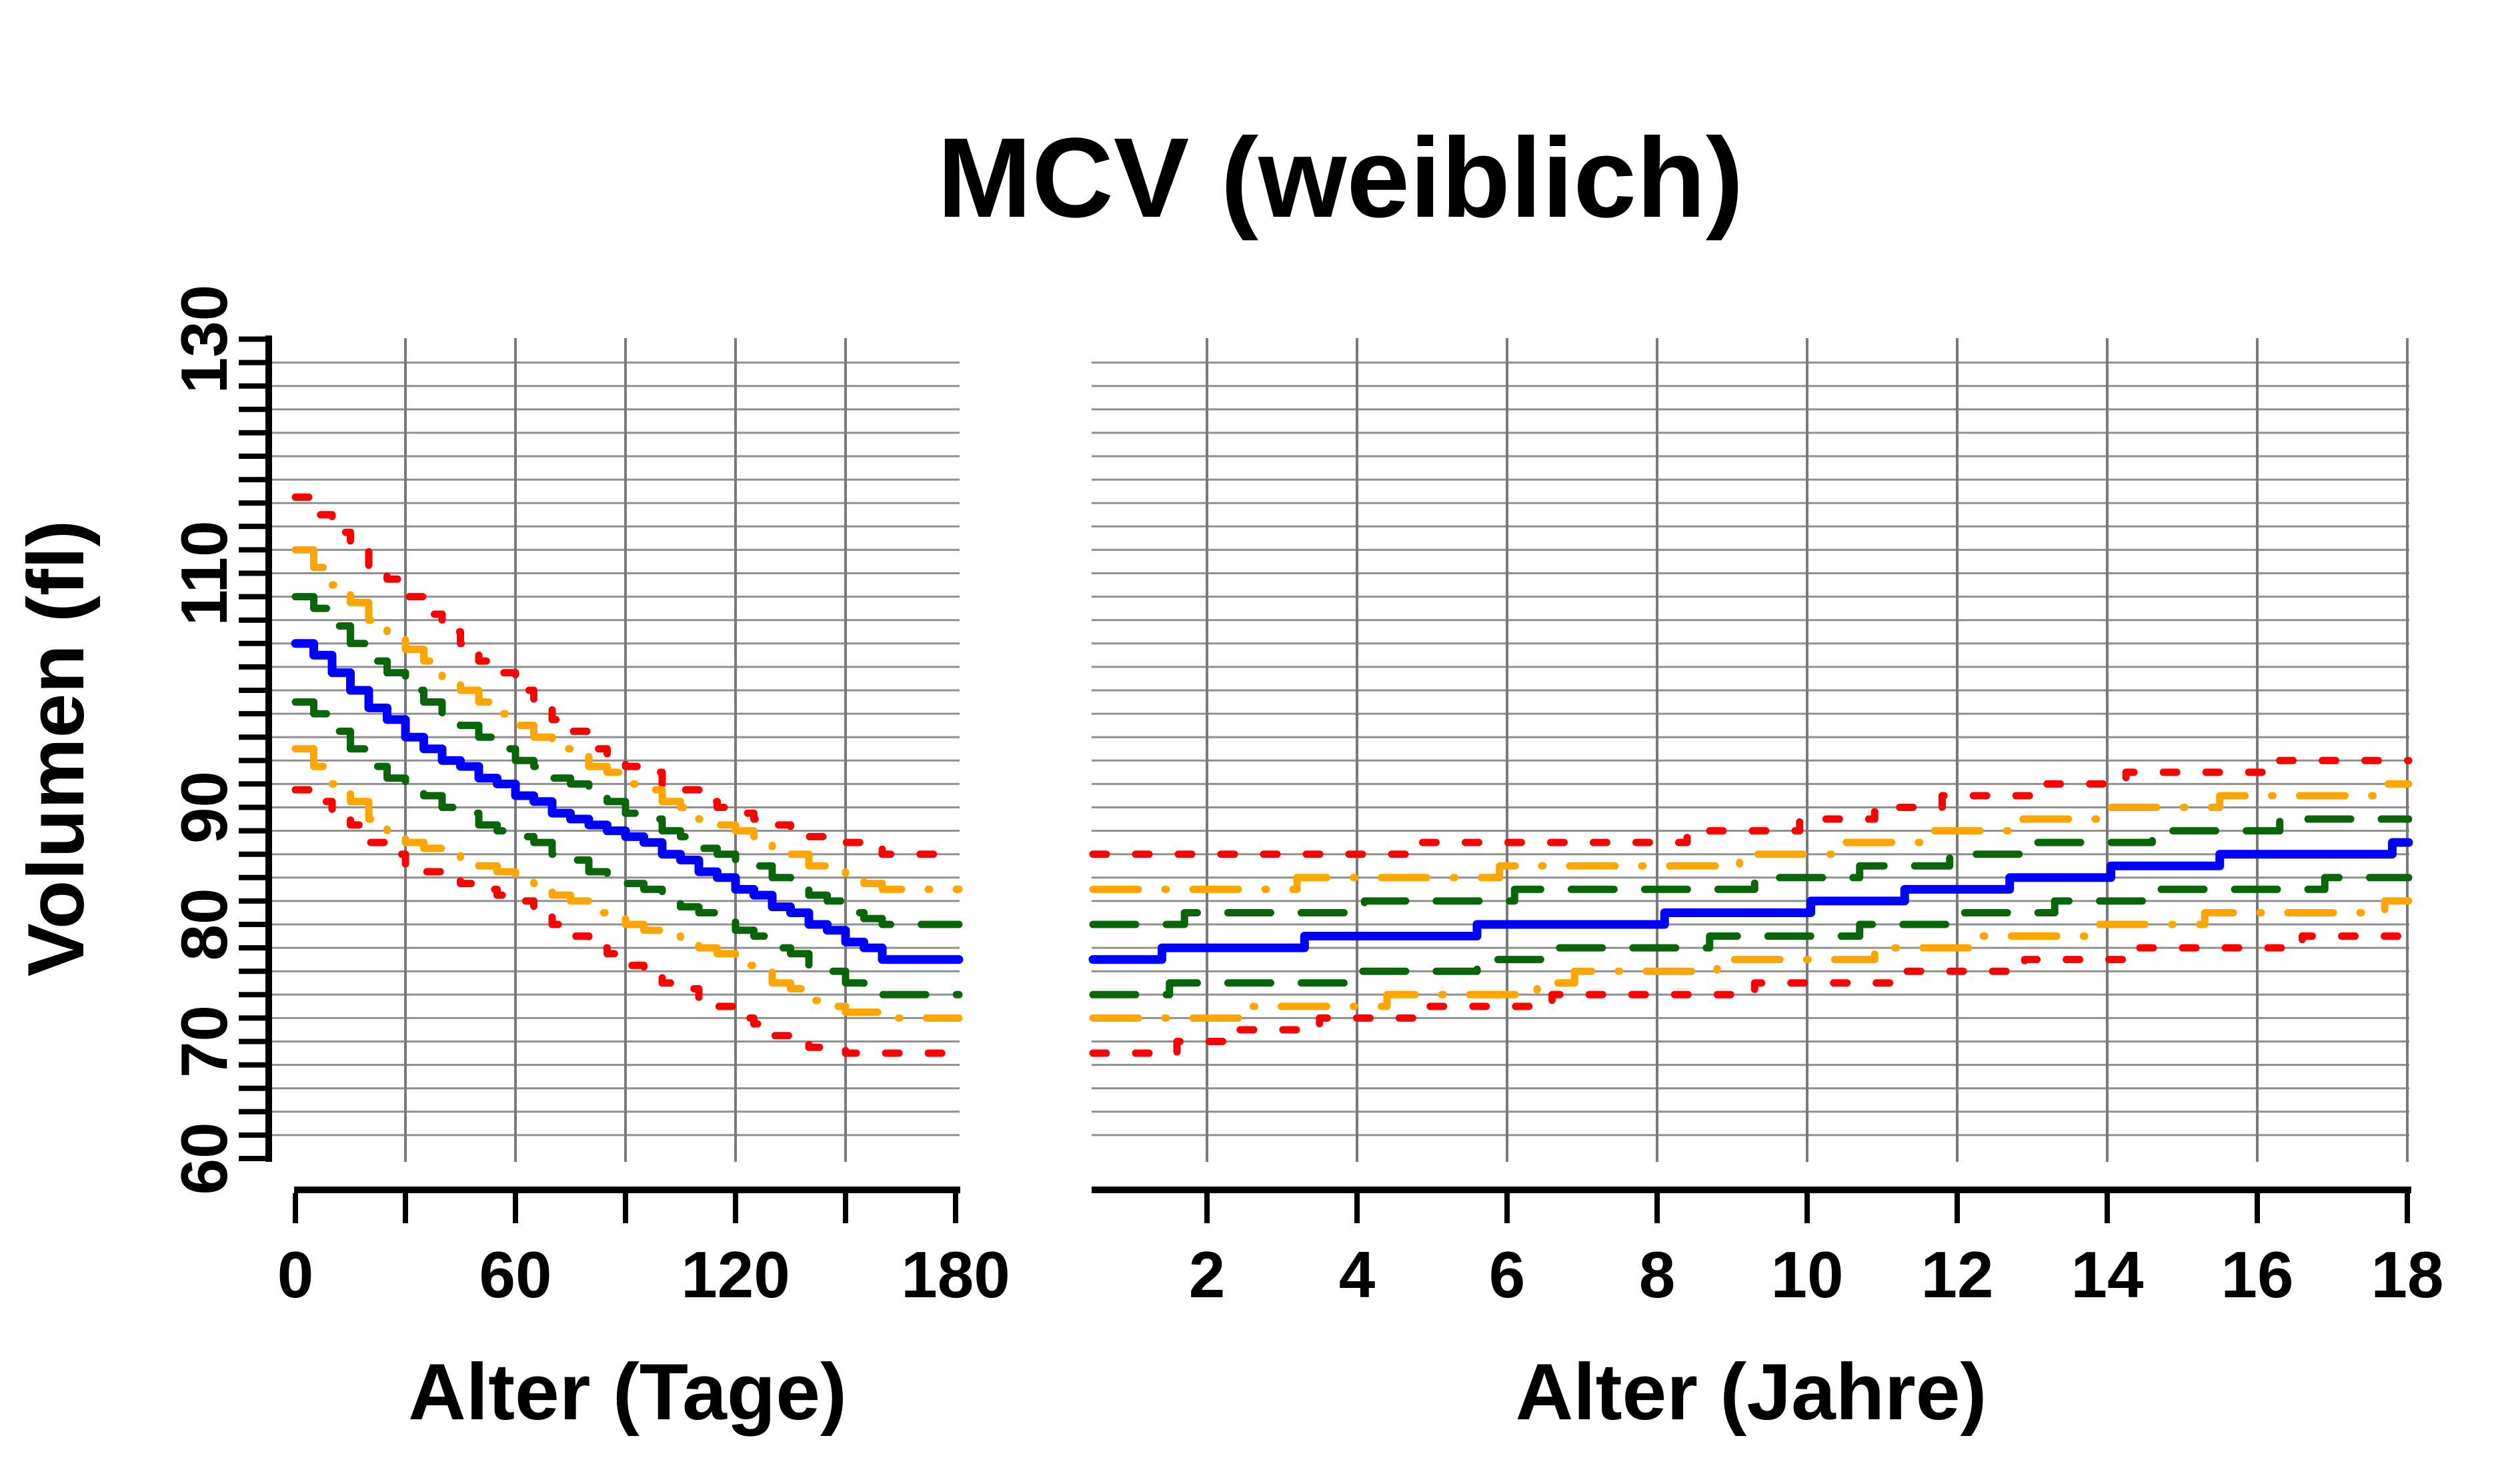 The width and height of the screenshot is (2520, 1460). Describe the element at coordinates (2107, 1274) in the screenshot. I see `x-tick-label: 14` at that location.